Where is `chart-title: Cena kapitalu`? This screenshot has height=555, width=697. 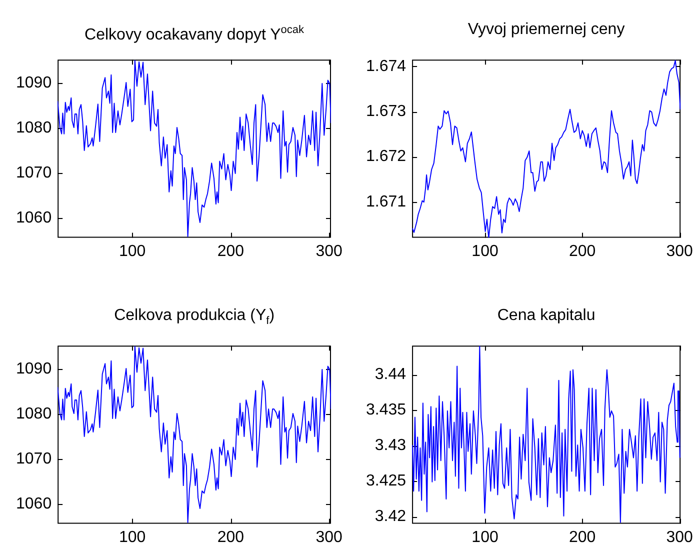 chart-title: Cena kapitalu is located at coordinates (546, 316).